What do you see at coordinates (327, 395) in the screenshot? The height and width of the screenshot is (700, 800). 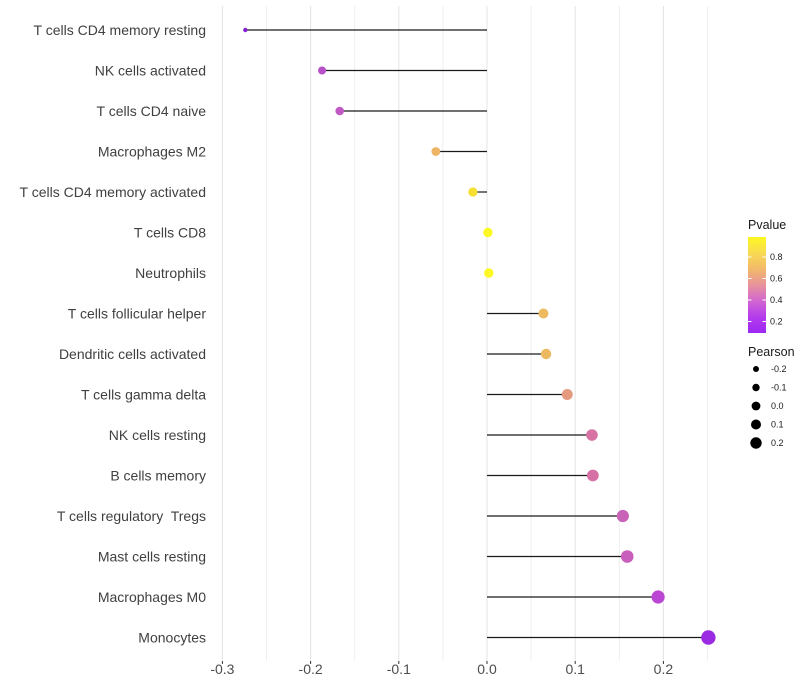 I see `lollipop-row: T cells gamma delta` at bounding box center [327, 395].